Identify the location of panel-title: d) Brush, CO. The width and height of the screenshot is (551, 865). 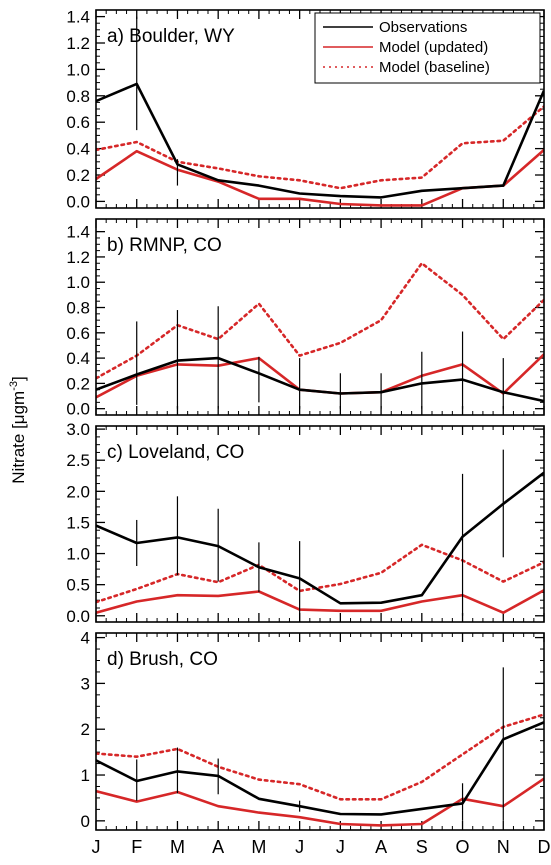
(162, 659).